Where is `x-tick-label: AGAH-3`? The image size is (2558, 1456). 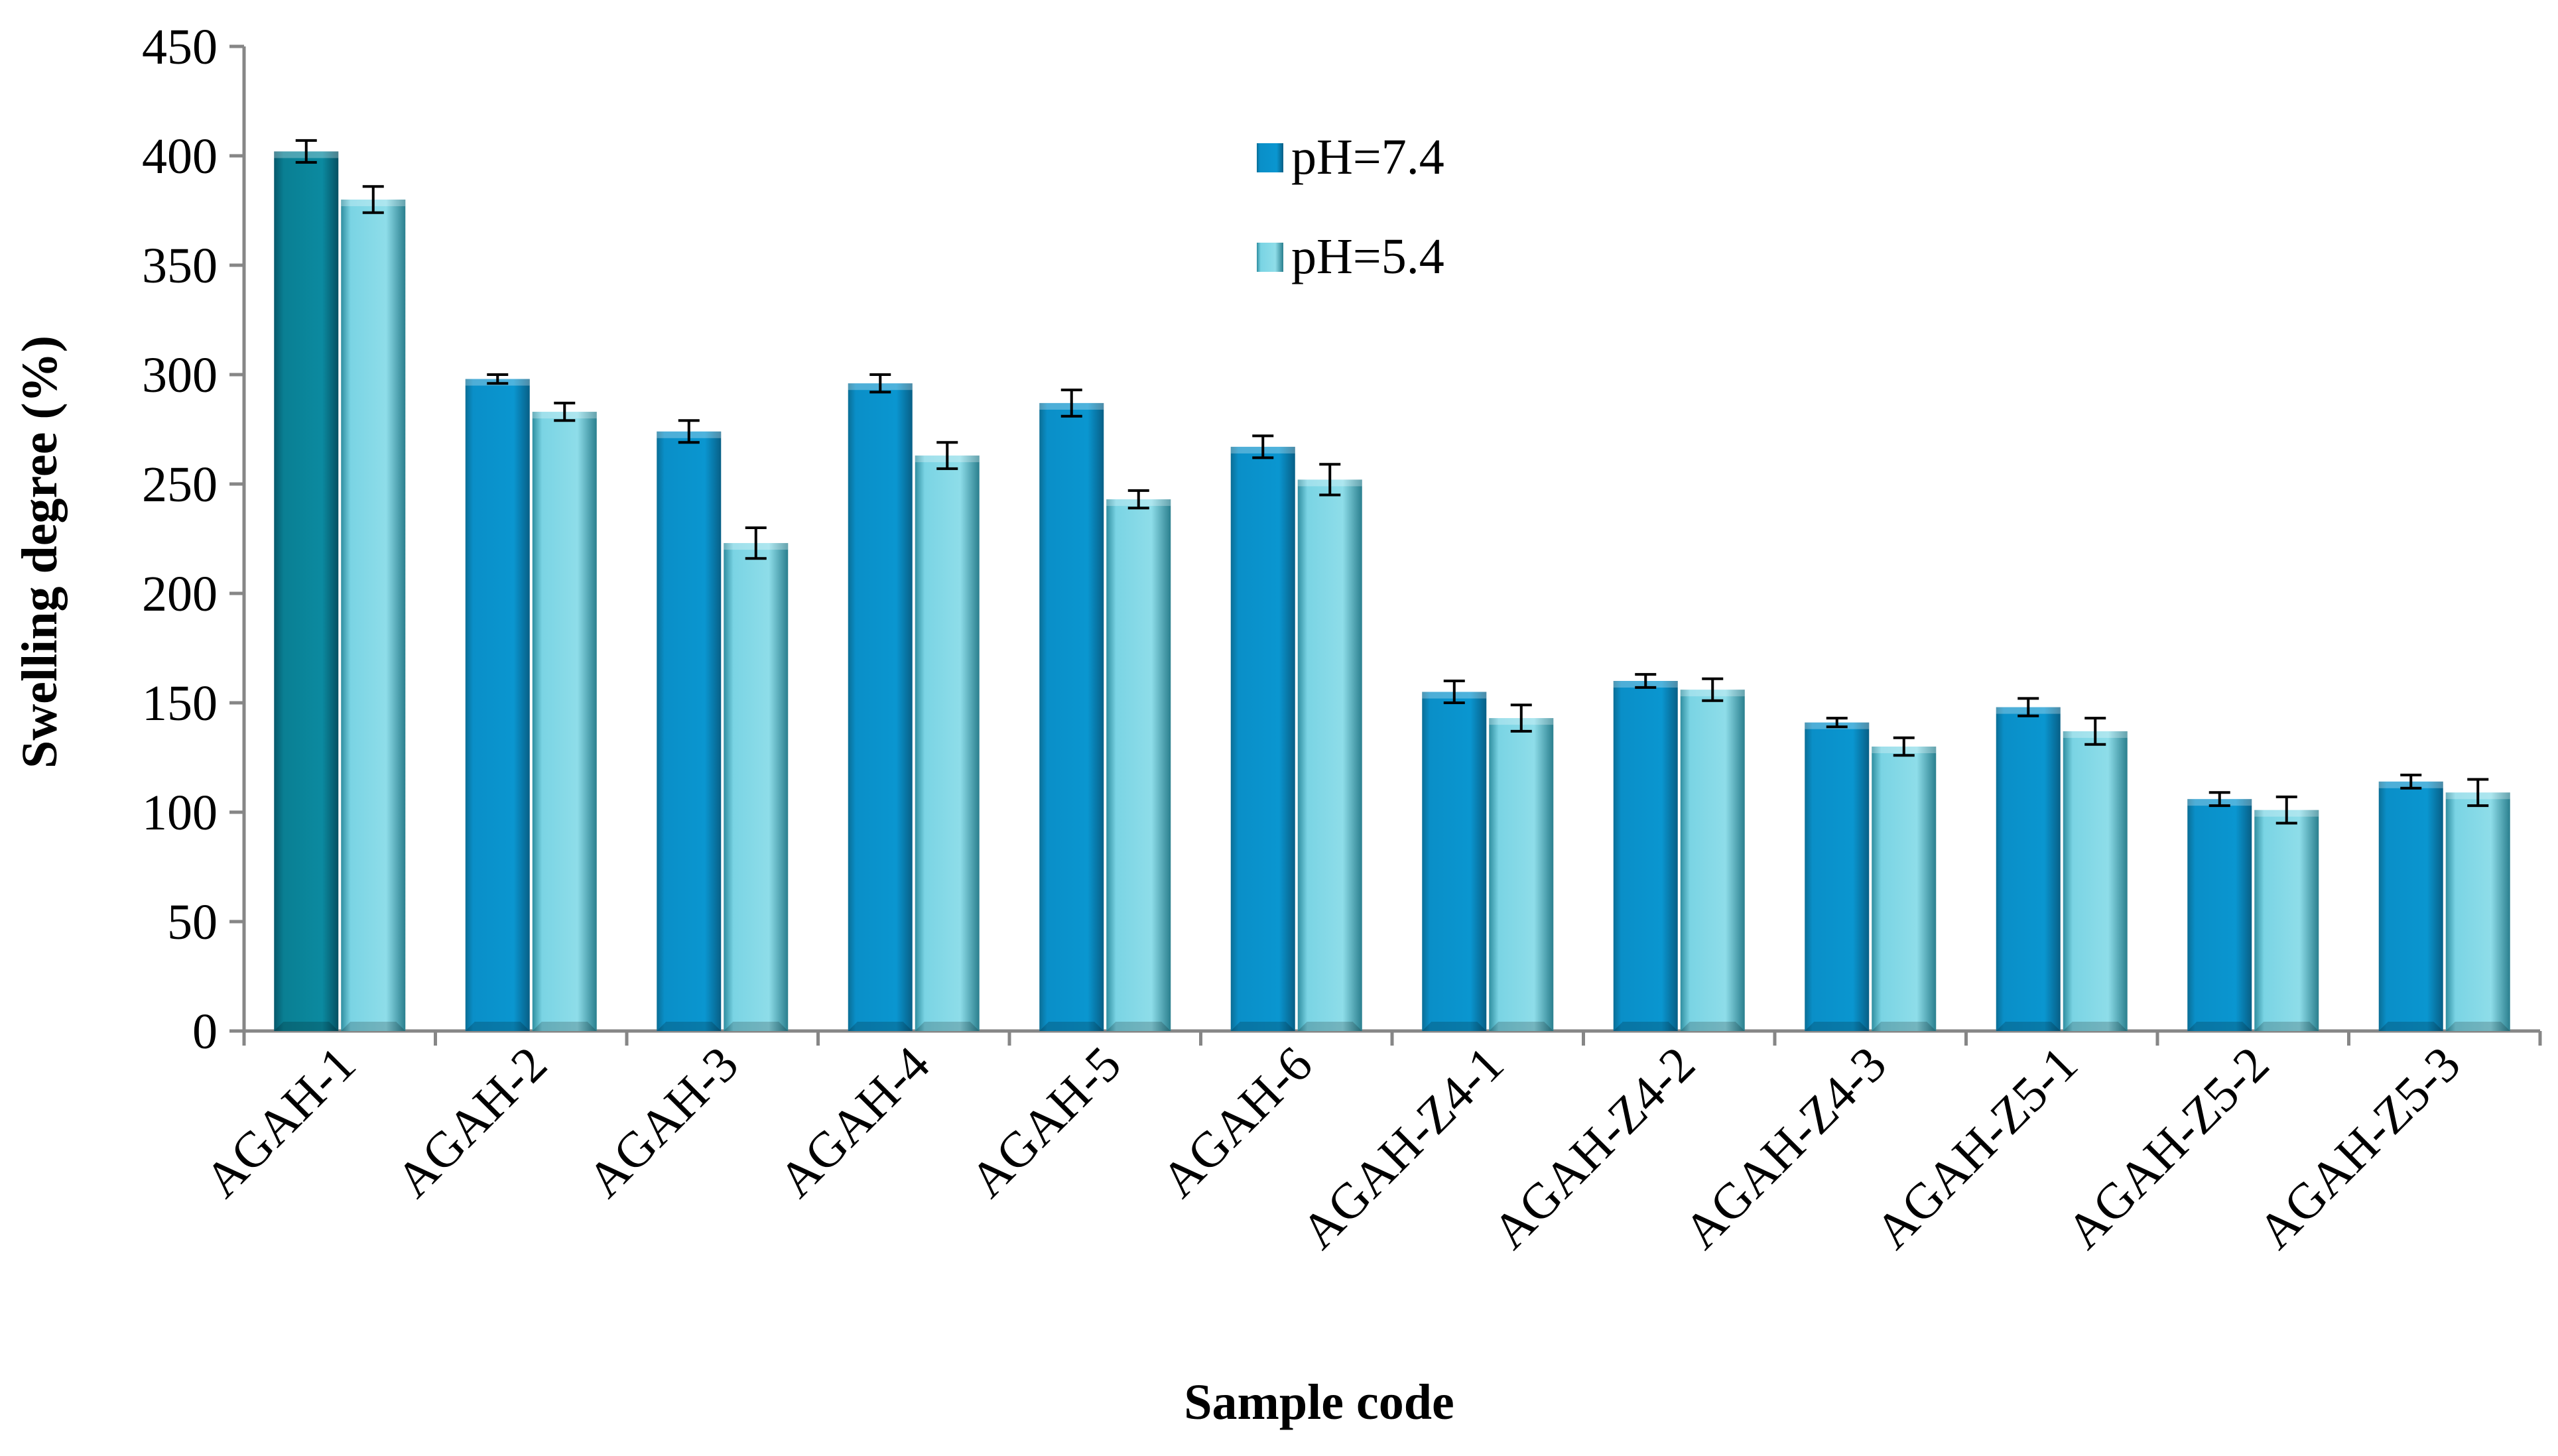 x-tick-label: AGAH-3 is located at coordinates (663, 1122).